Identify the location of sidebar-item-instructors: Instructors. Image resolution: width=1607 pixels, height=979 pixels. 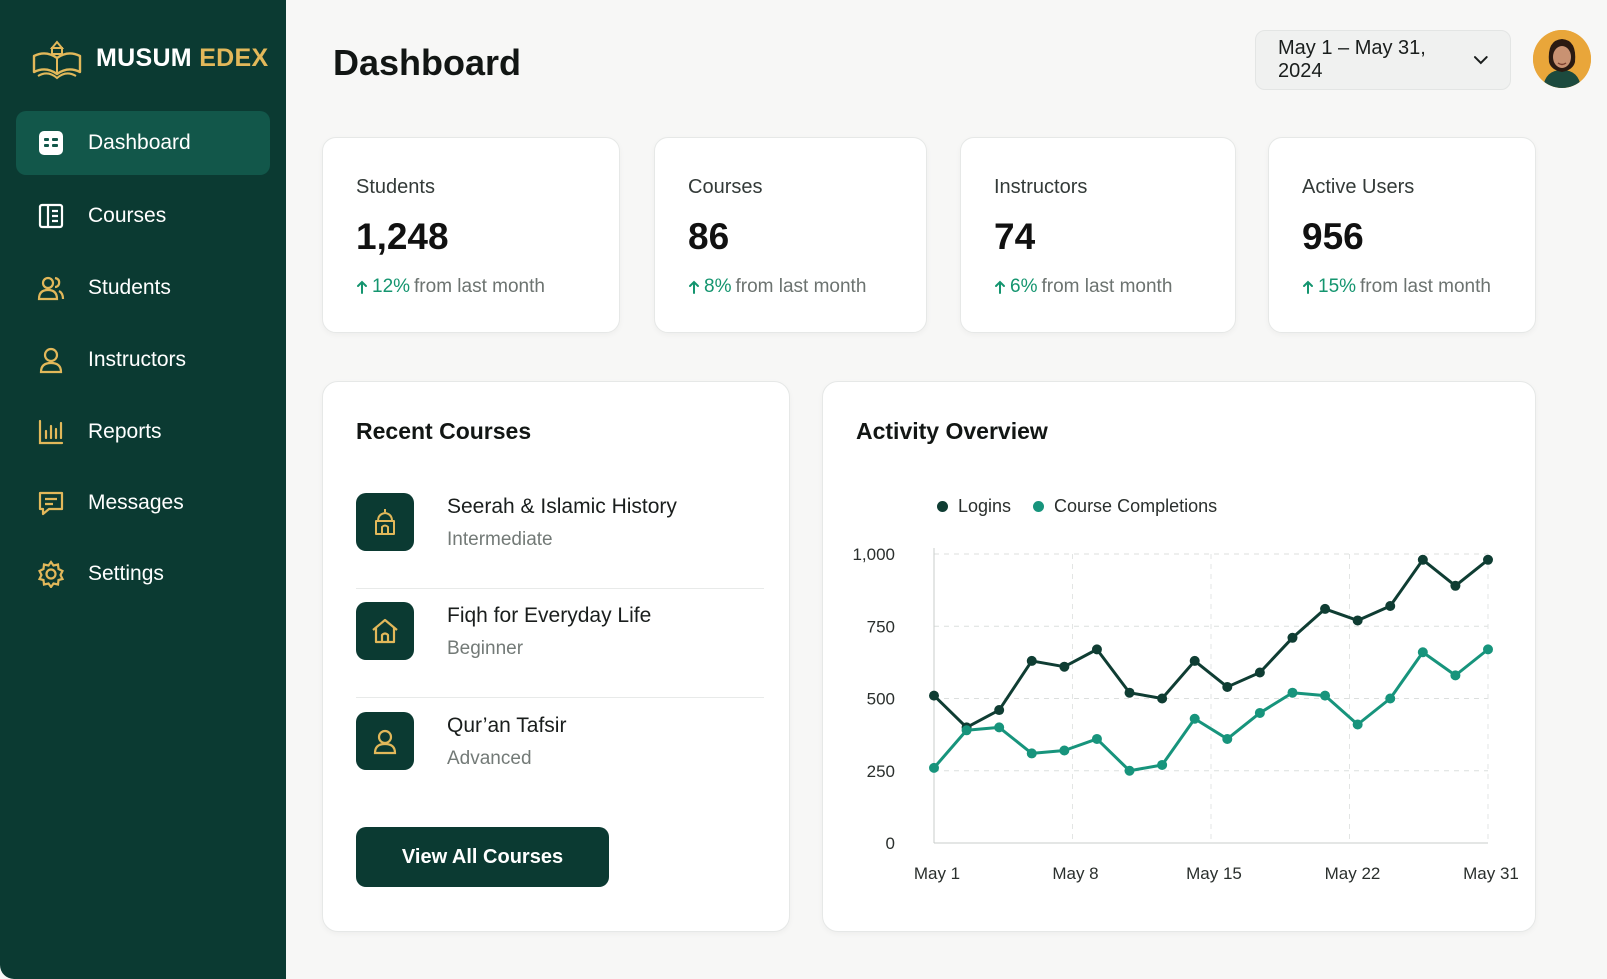
(143, 360).